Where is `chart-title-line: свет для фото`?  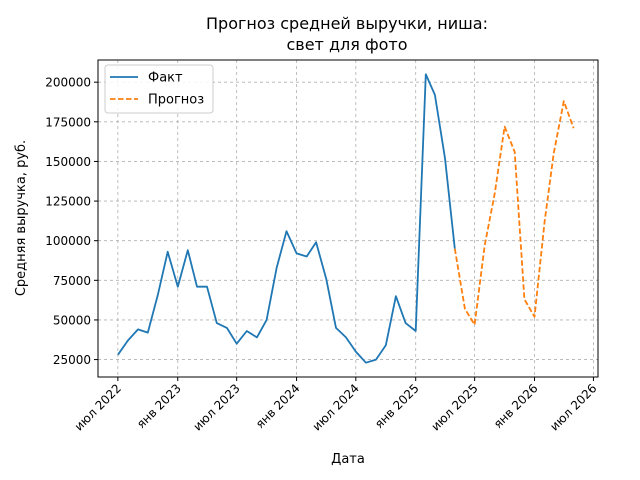
chart-title-line: свет для фото is located at coordinates (346, 44).